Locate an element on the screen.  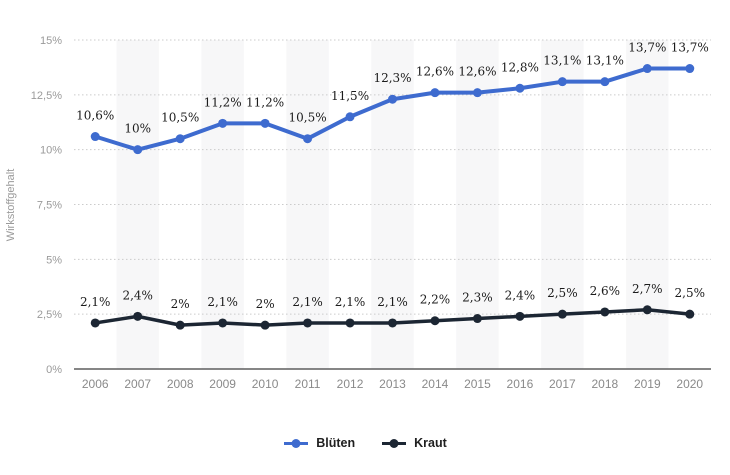
x-tick-label: 2013 is located at coordinates (392, 384).